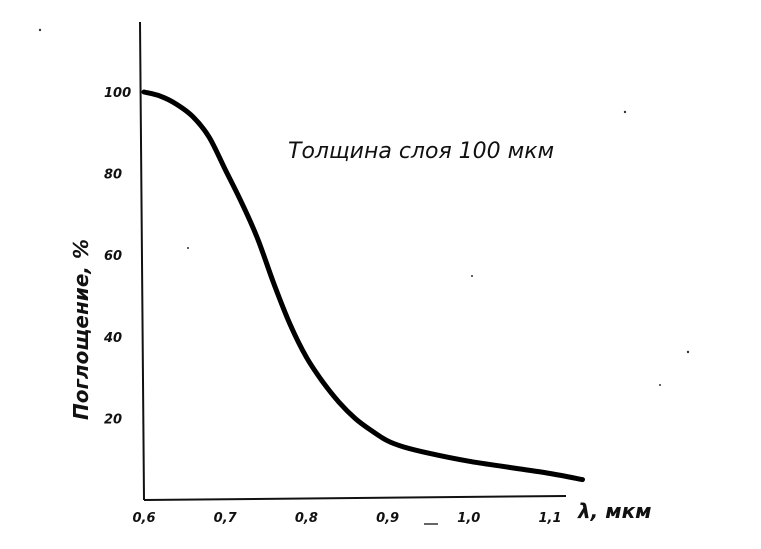 The image size is (761, 549). What do you see at coordinates (112, 338) in the screenshot?
I see `y-tick-label: 40` at bounding box center [112, 338].